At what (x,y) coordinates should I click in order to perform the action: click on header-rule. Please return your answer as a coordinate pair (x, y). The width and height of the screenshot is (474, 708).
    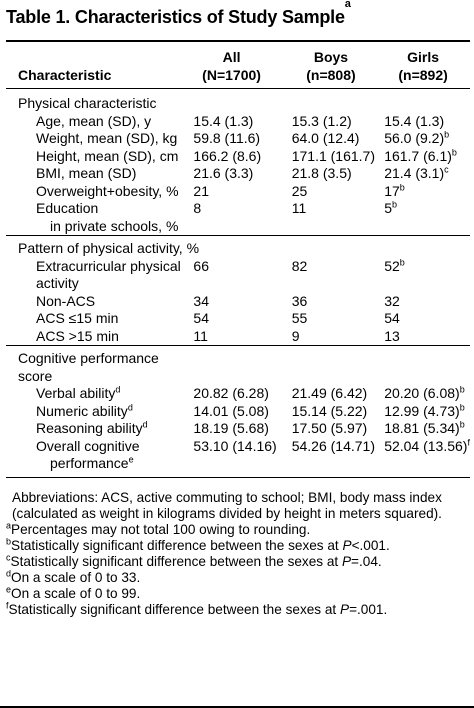
    Looking at the image, I should click on (238, 90).